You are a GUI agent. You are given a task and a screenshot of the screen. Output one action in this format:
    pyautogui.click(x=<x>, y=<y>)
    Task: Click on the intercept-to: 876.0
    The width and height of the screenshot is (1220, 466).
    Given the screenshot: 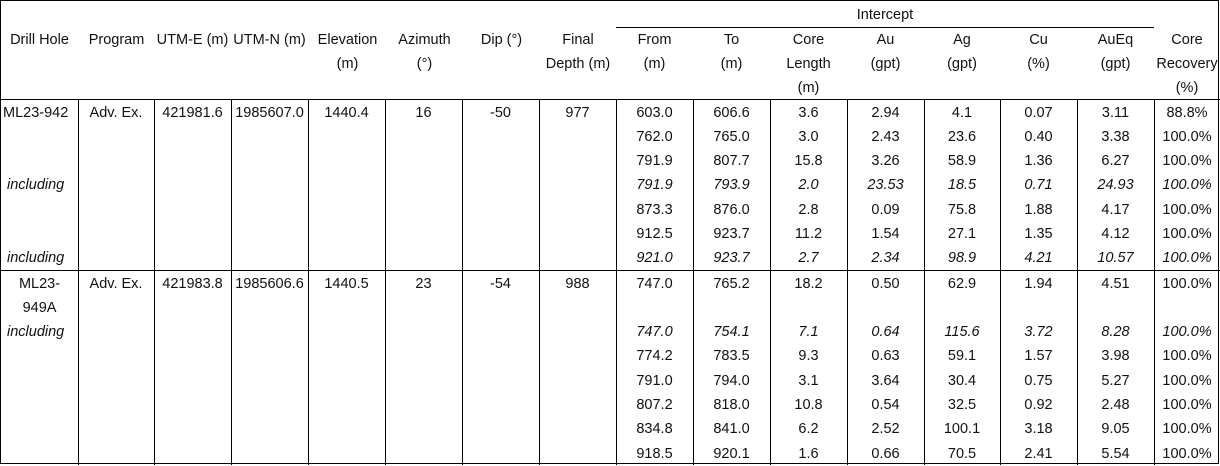 What is the action you would take?
    pyautogui.click(x=731, y=209)
    